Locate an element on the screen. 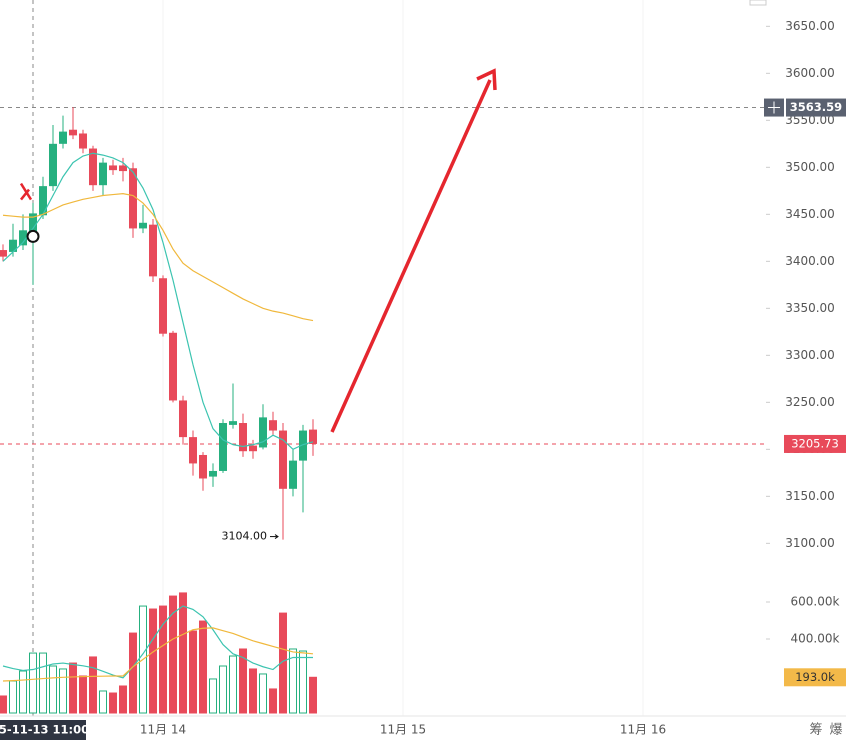 This screenshot has height=746, width=846. y-tick-label: 3450.00 is located at coordinates (810, 214).